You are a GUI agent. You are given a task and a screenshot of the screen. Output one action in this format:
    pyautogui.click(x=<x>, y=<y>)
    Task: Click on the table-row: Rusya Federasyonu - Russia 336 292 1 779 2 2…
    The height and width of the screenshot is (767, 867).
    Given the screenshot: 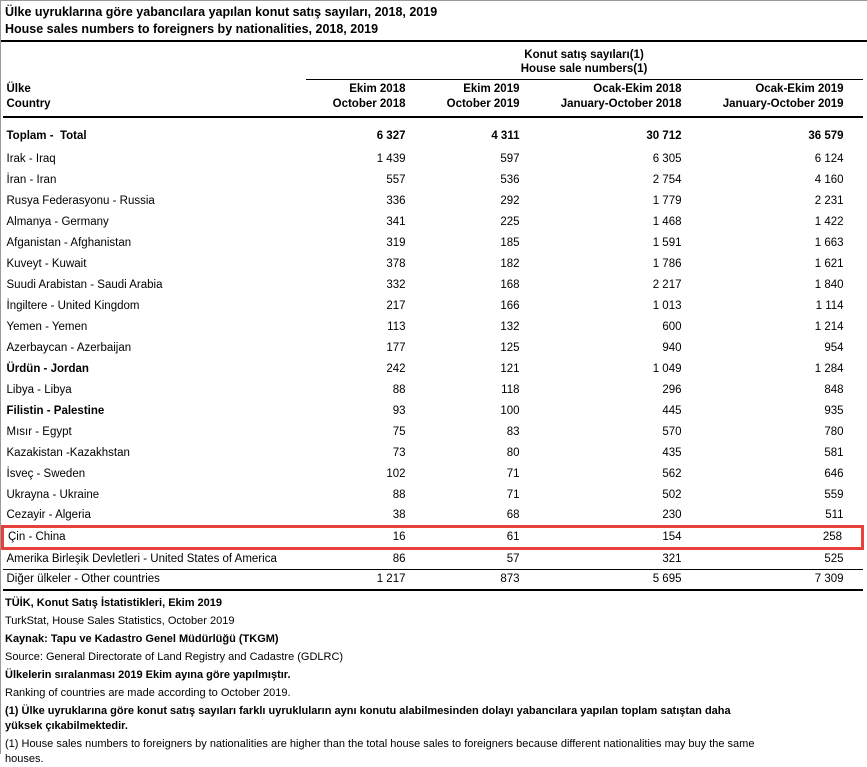 What is the action you would take?
    pyautogui.click(x=433, y=200)
    